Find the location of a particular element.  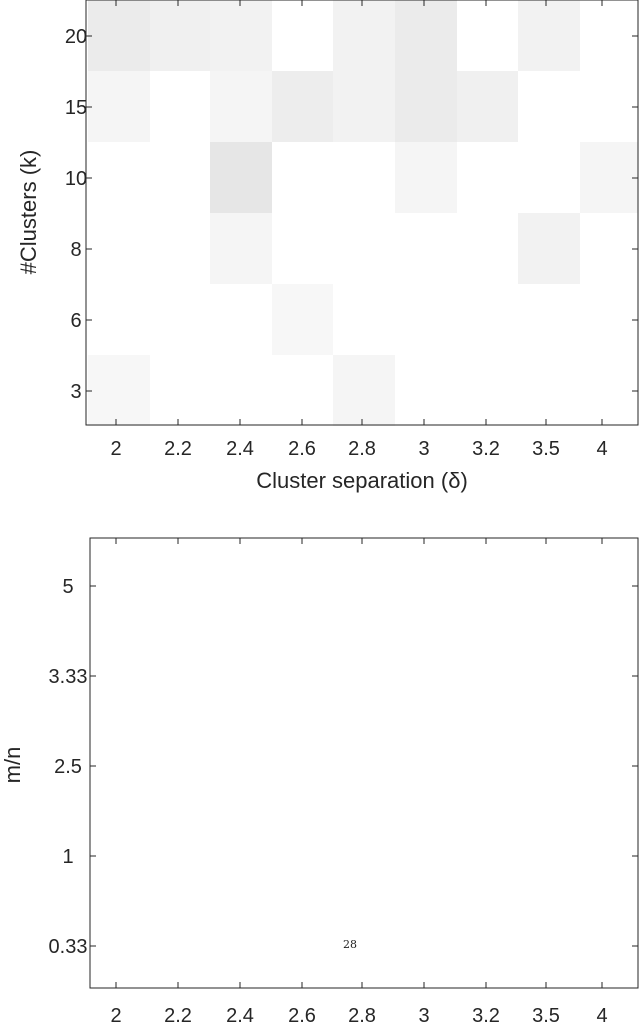

top-y-tick-label: 10 is located at coordinates (76, 179).